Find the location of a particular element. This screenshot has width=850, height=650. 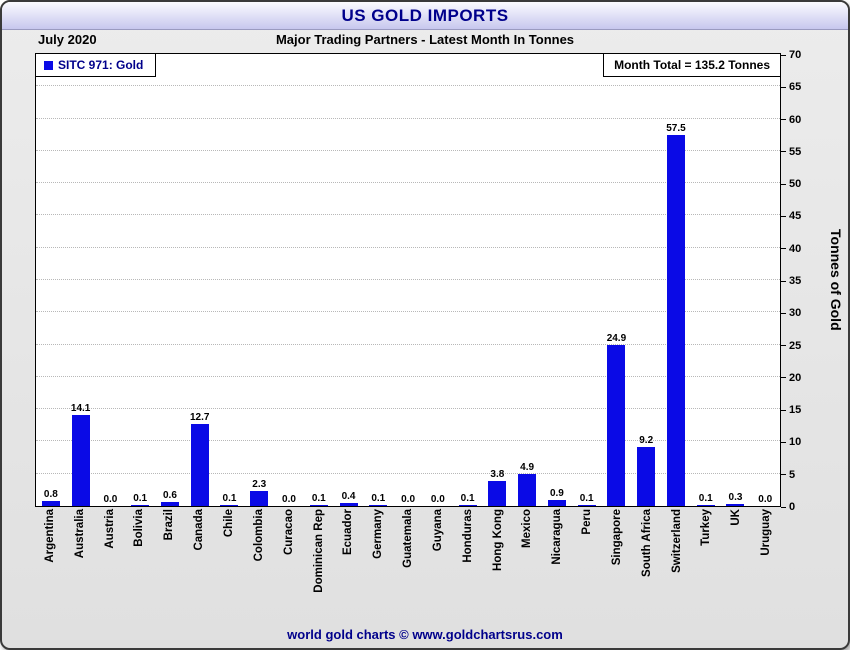

bar-slot: 0.8 is located at coordinates (51, 280).